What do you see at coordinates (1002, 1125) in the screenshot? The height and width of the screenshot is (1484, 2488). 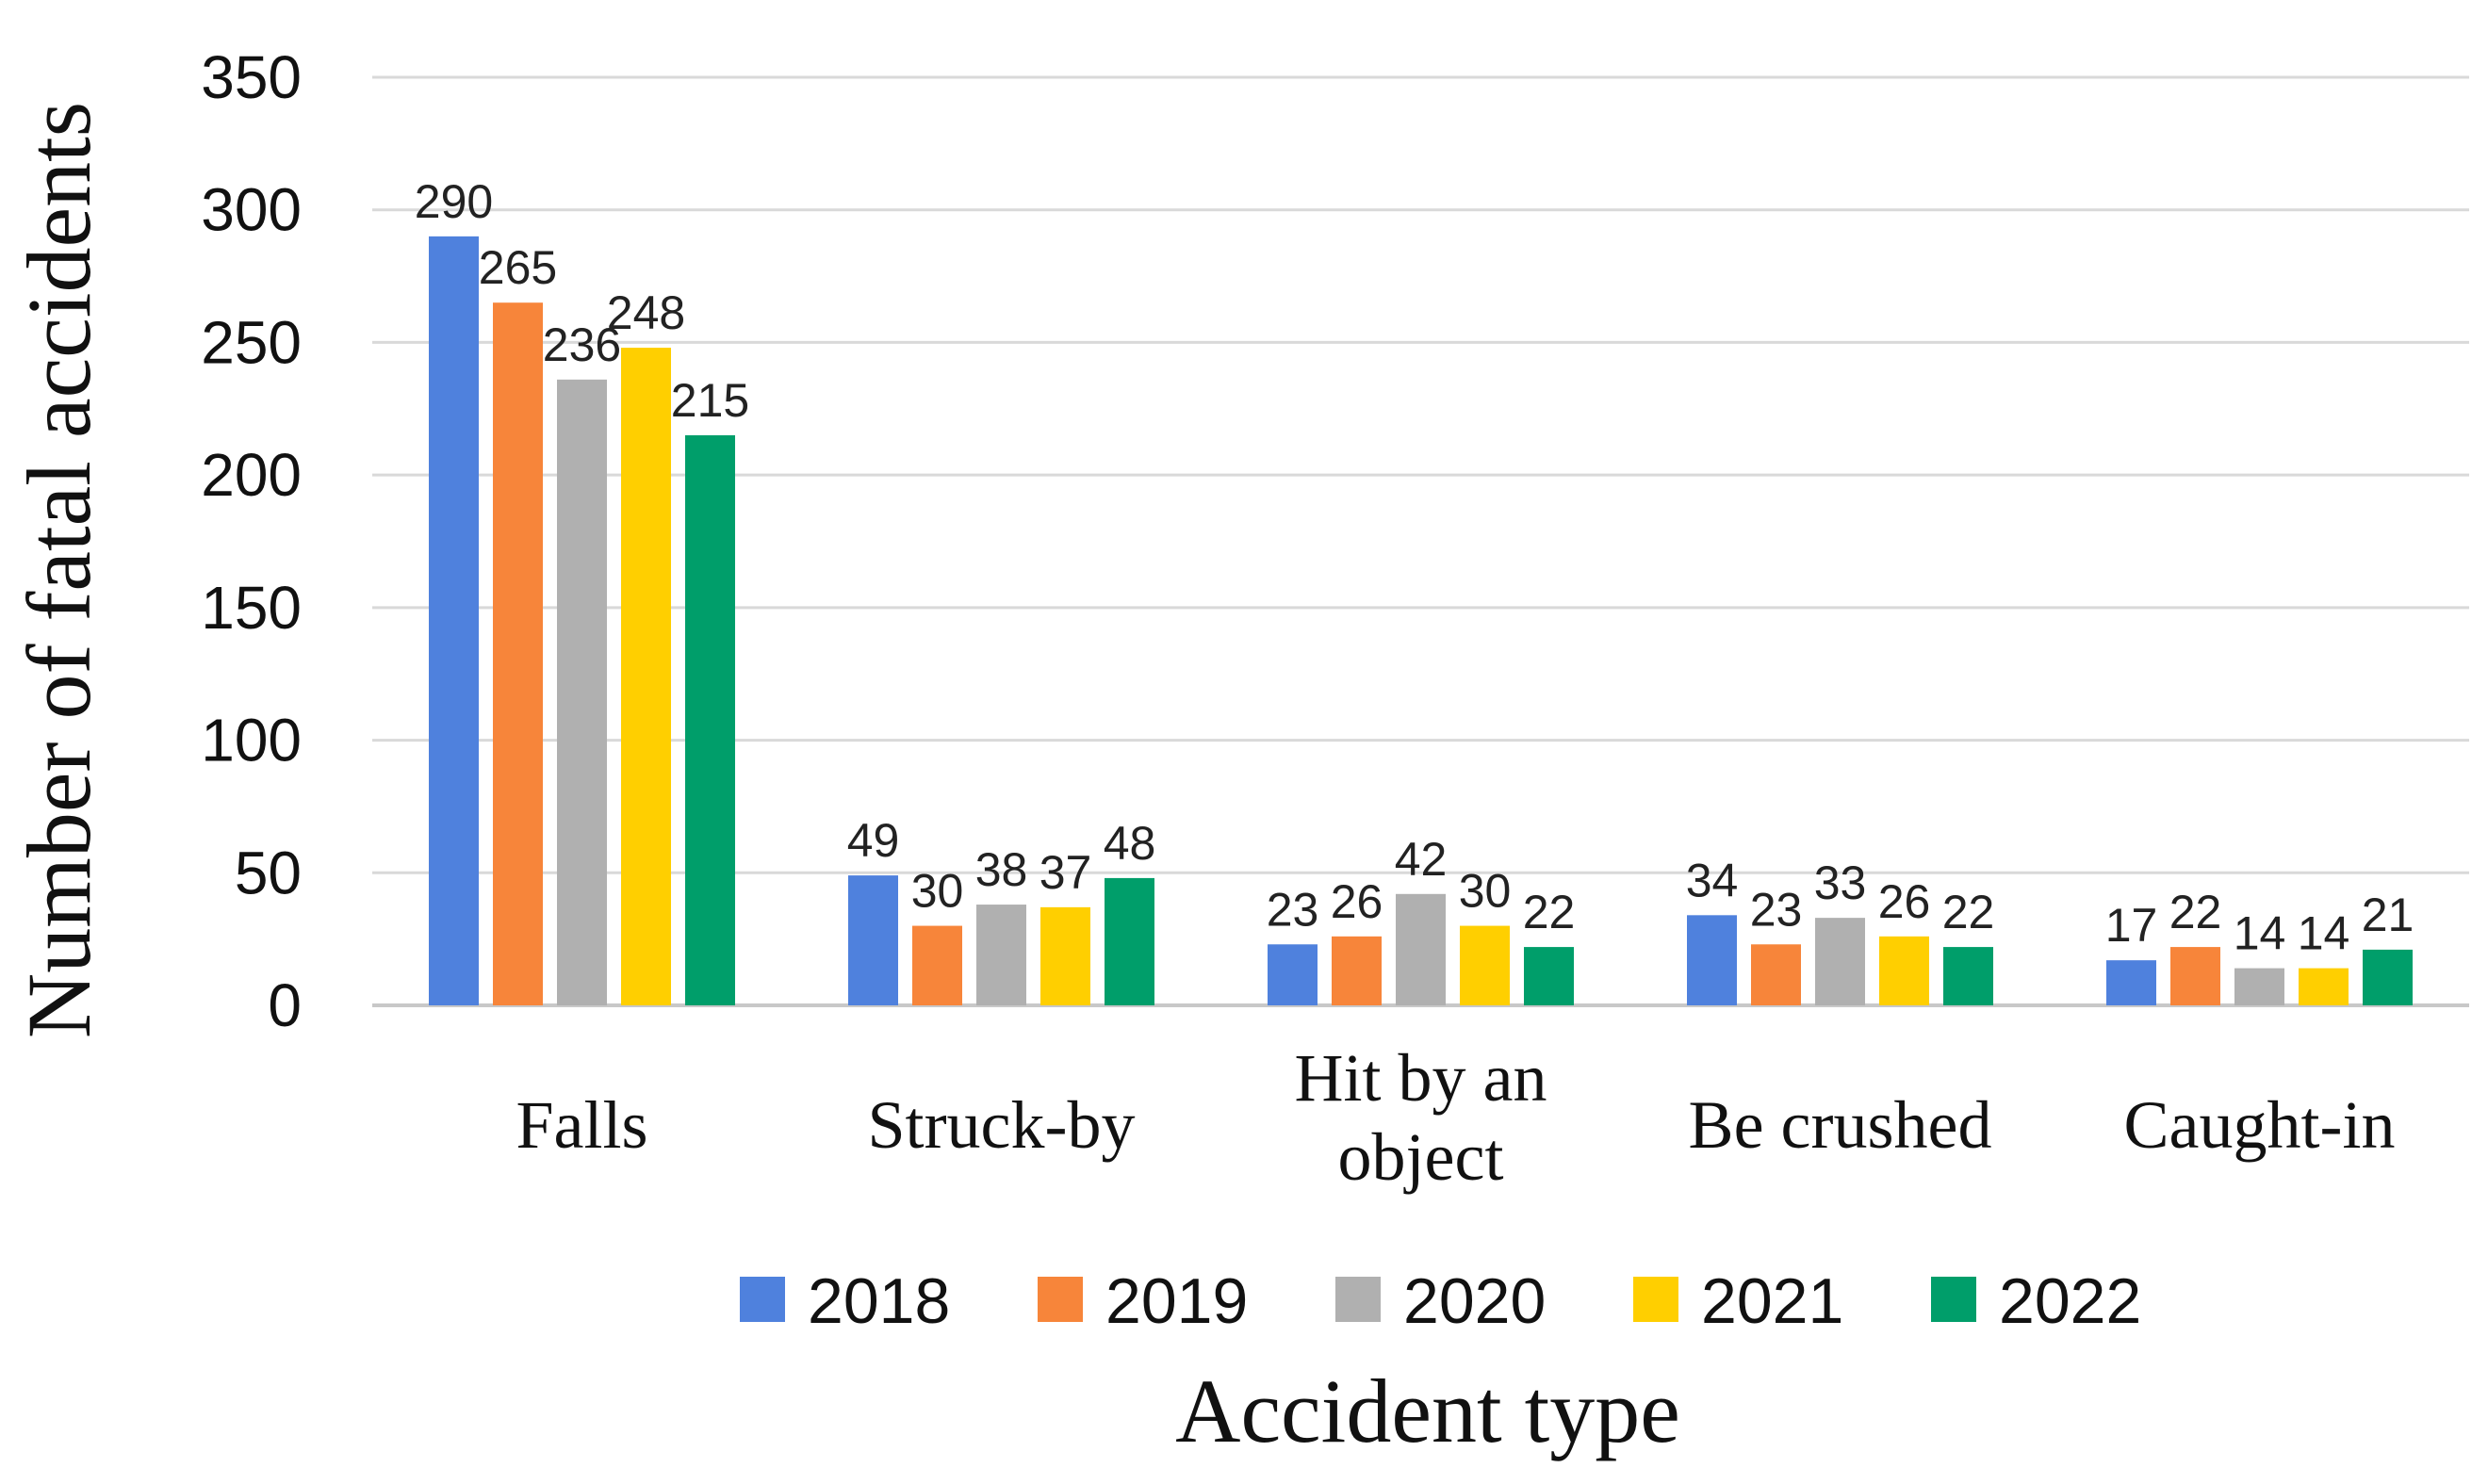 I see `x-tick-label: Struck-by` at bounding box center [1002, 1125].